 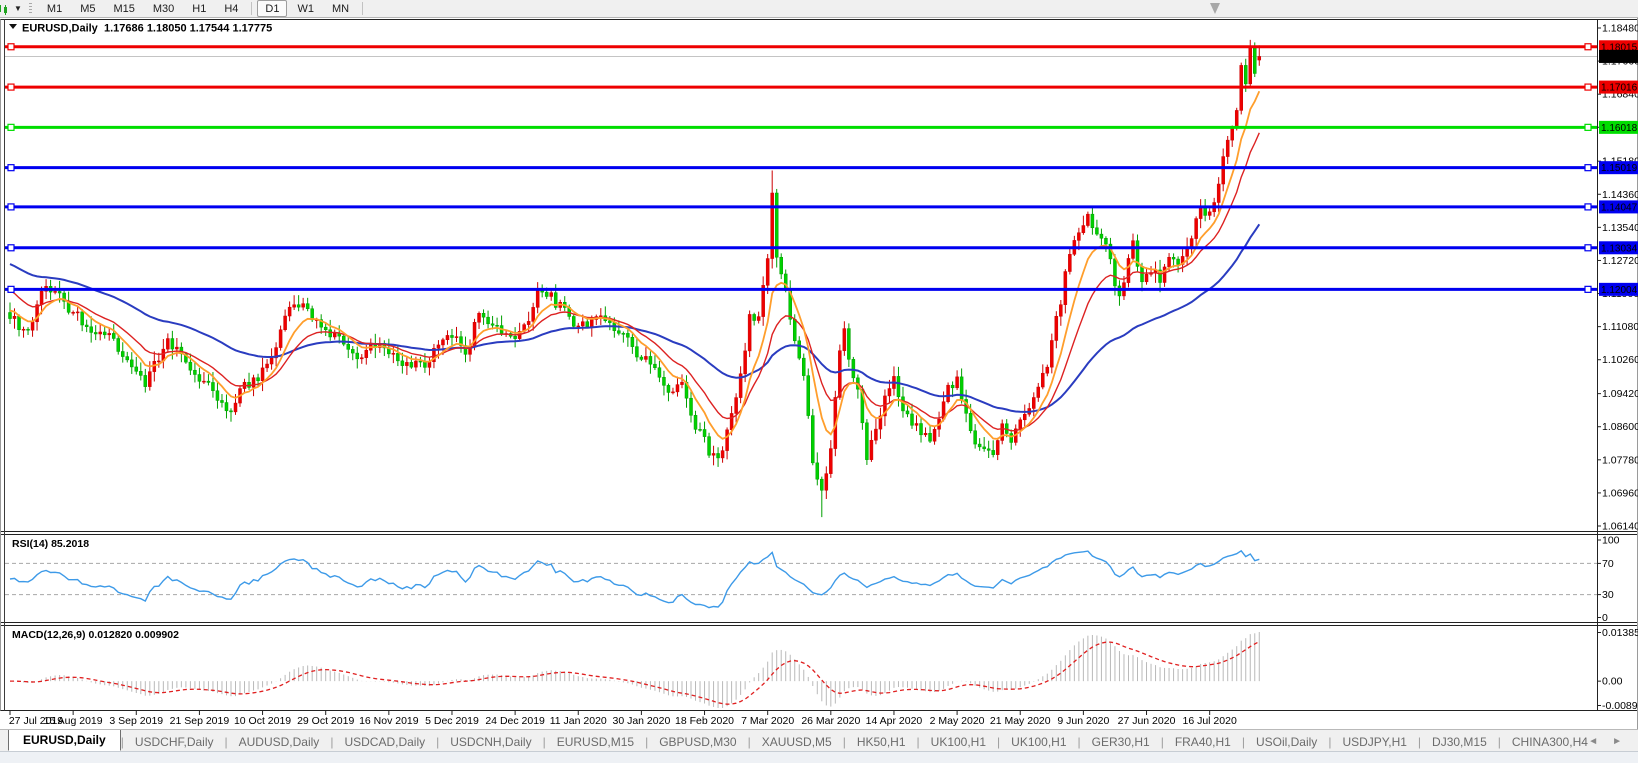 I want to click on level-price-badge: 1.17016, so click(x=1618, y=87).